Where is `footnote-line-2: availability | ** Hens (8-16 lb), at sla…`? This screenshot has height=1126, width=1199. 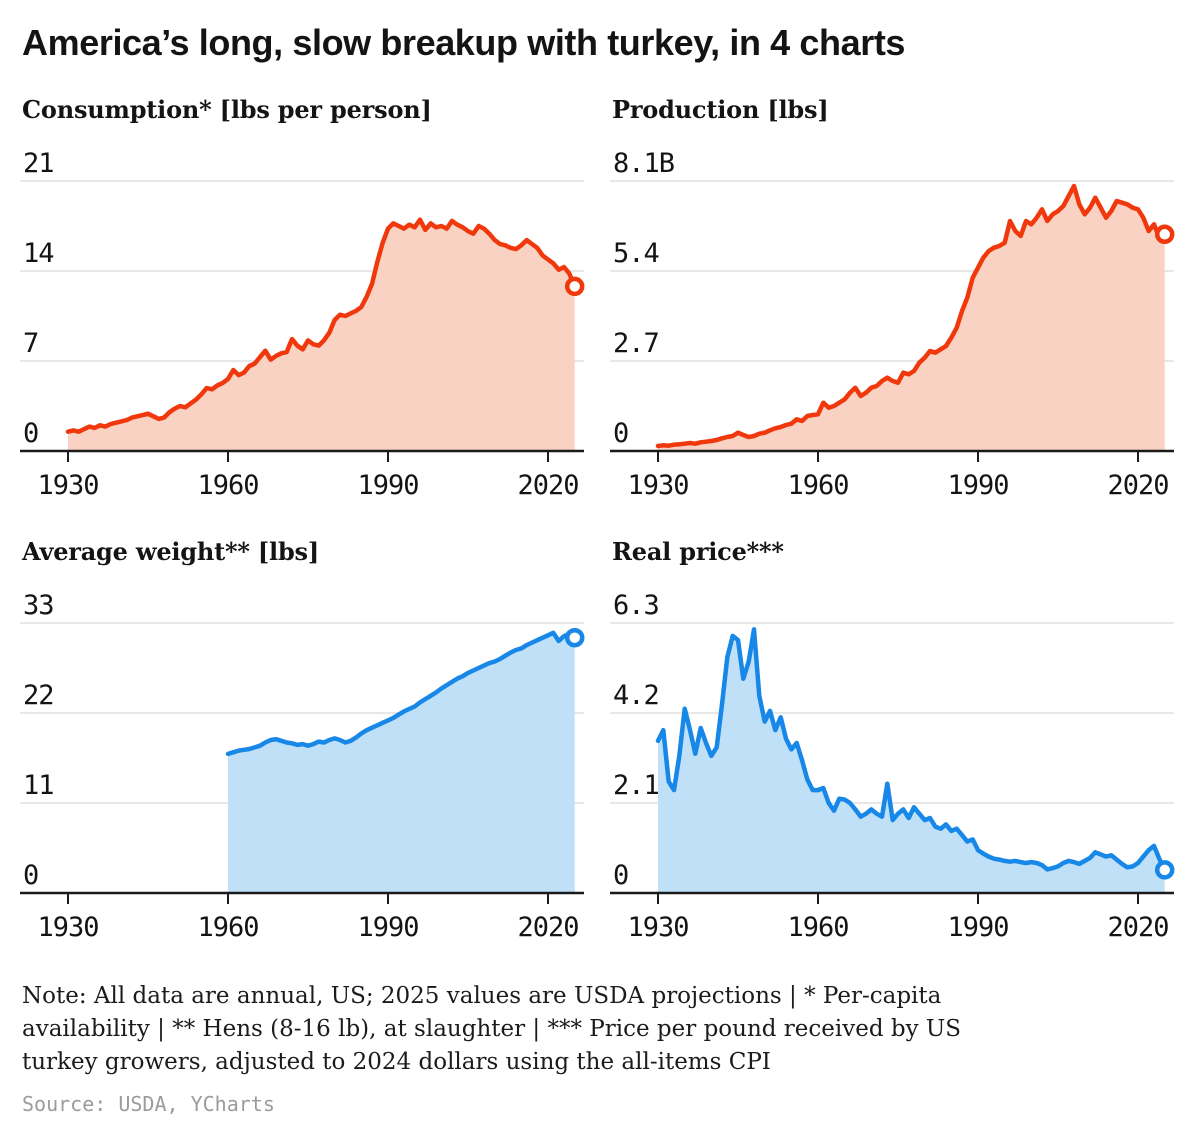
footnote-line-2: availability | ** Hens (8-16 lb), at sla… is located at coordinates (492, 1029).